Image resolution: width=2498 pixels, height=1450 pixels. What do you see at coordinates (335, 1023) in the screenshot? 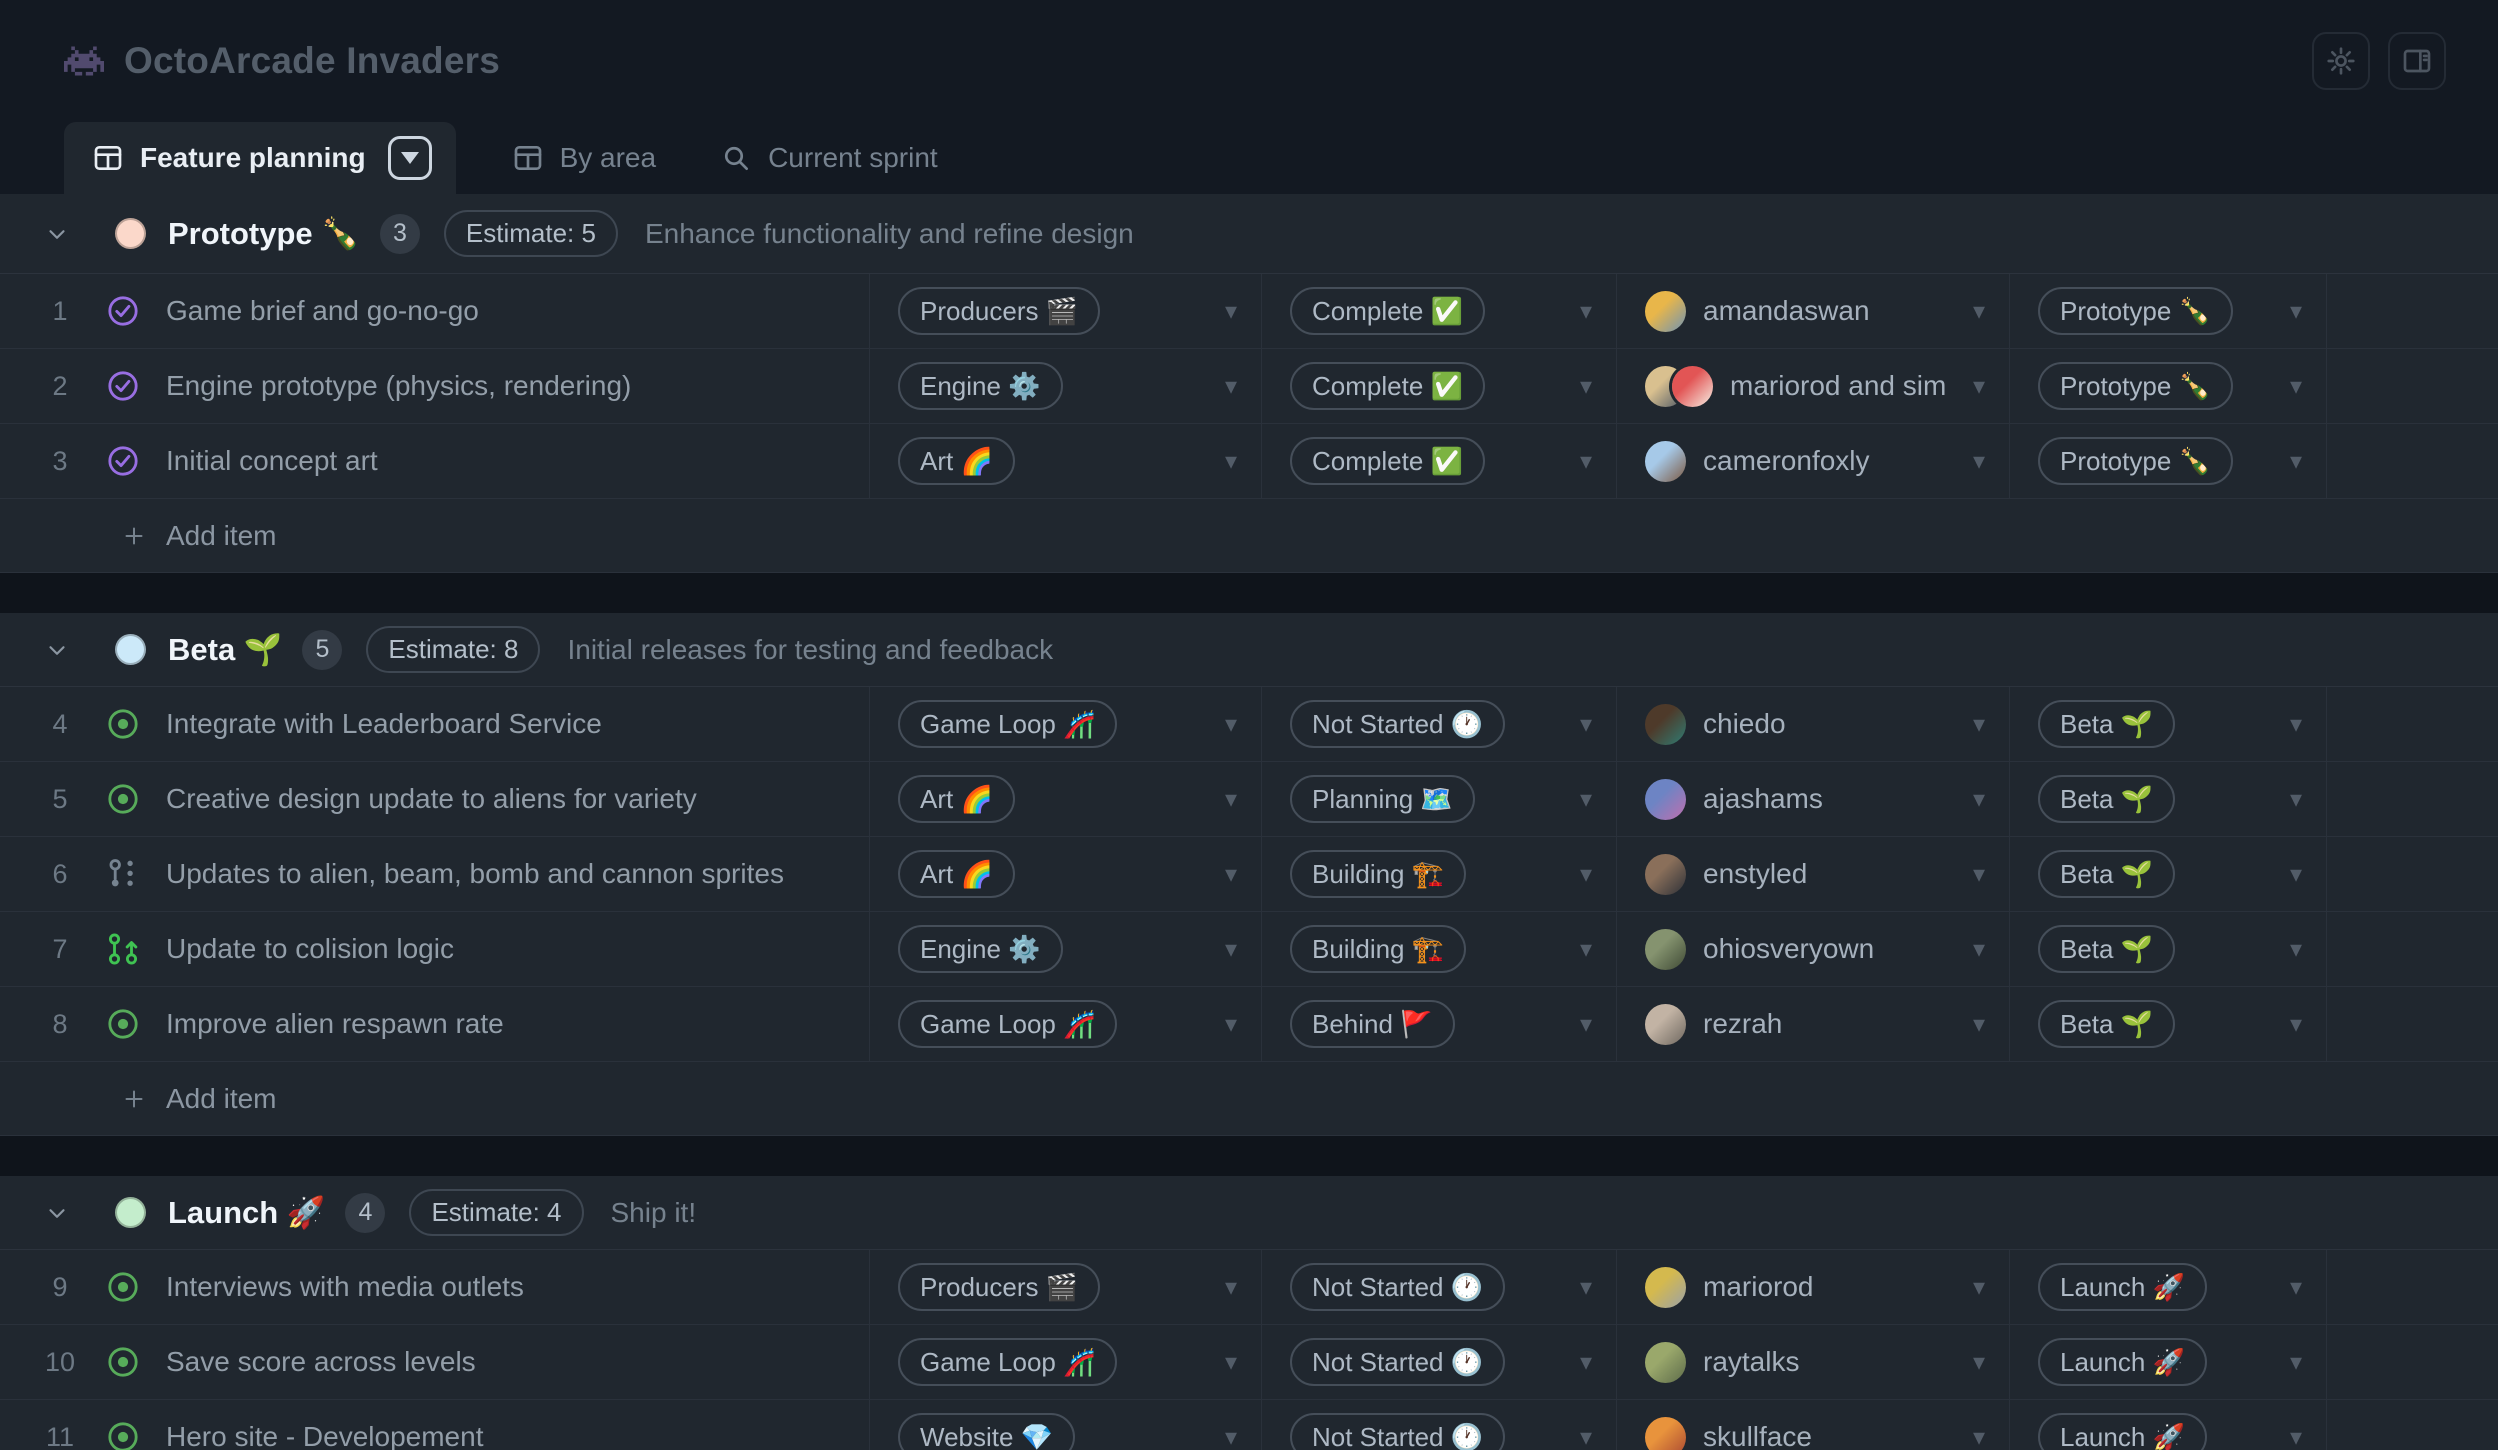
I see `issue-title: Improve alien respawn rate` at bounding box center [335, 1023].